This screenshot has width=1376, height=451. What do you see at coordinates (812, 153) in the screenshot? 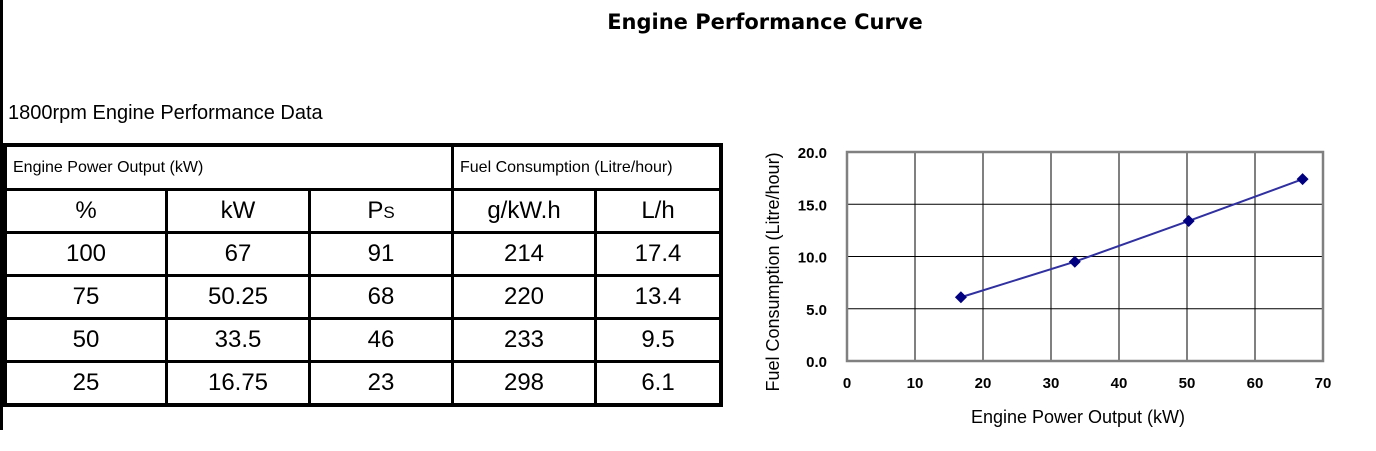
I see `y-tick-label: 20.0` at bounding box center [812, 153].